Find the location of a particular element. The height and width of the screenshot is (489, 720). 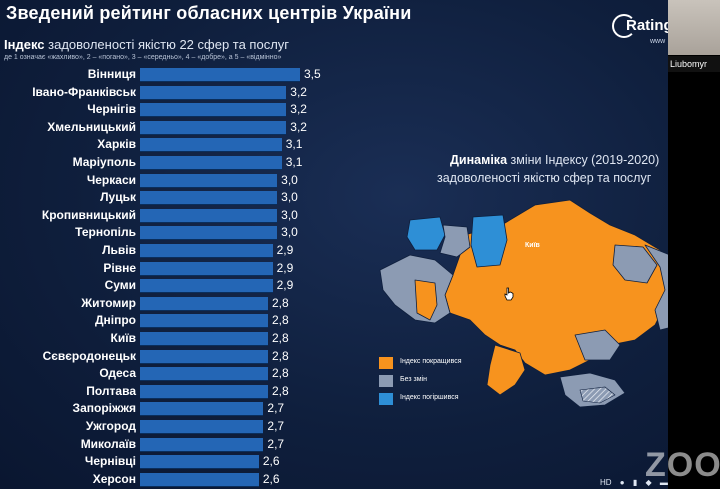

subtitle-bold: Індекс is located at coordinates (24, 44).